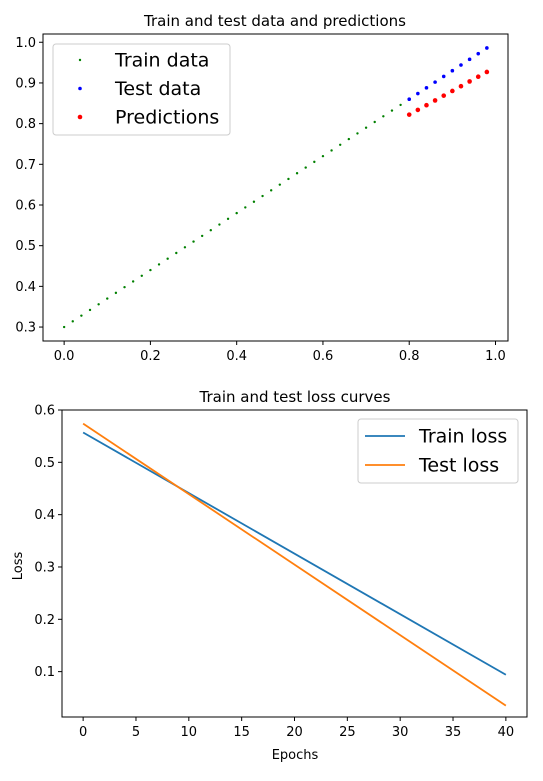 The height and width of the screenshot is (781, 543). I want to click on chart-title: Train and test data and predictions, so click(274, 21).